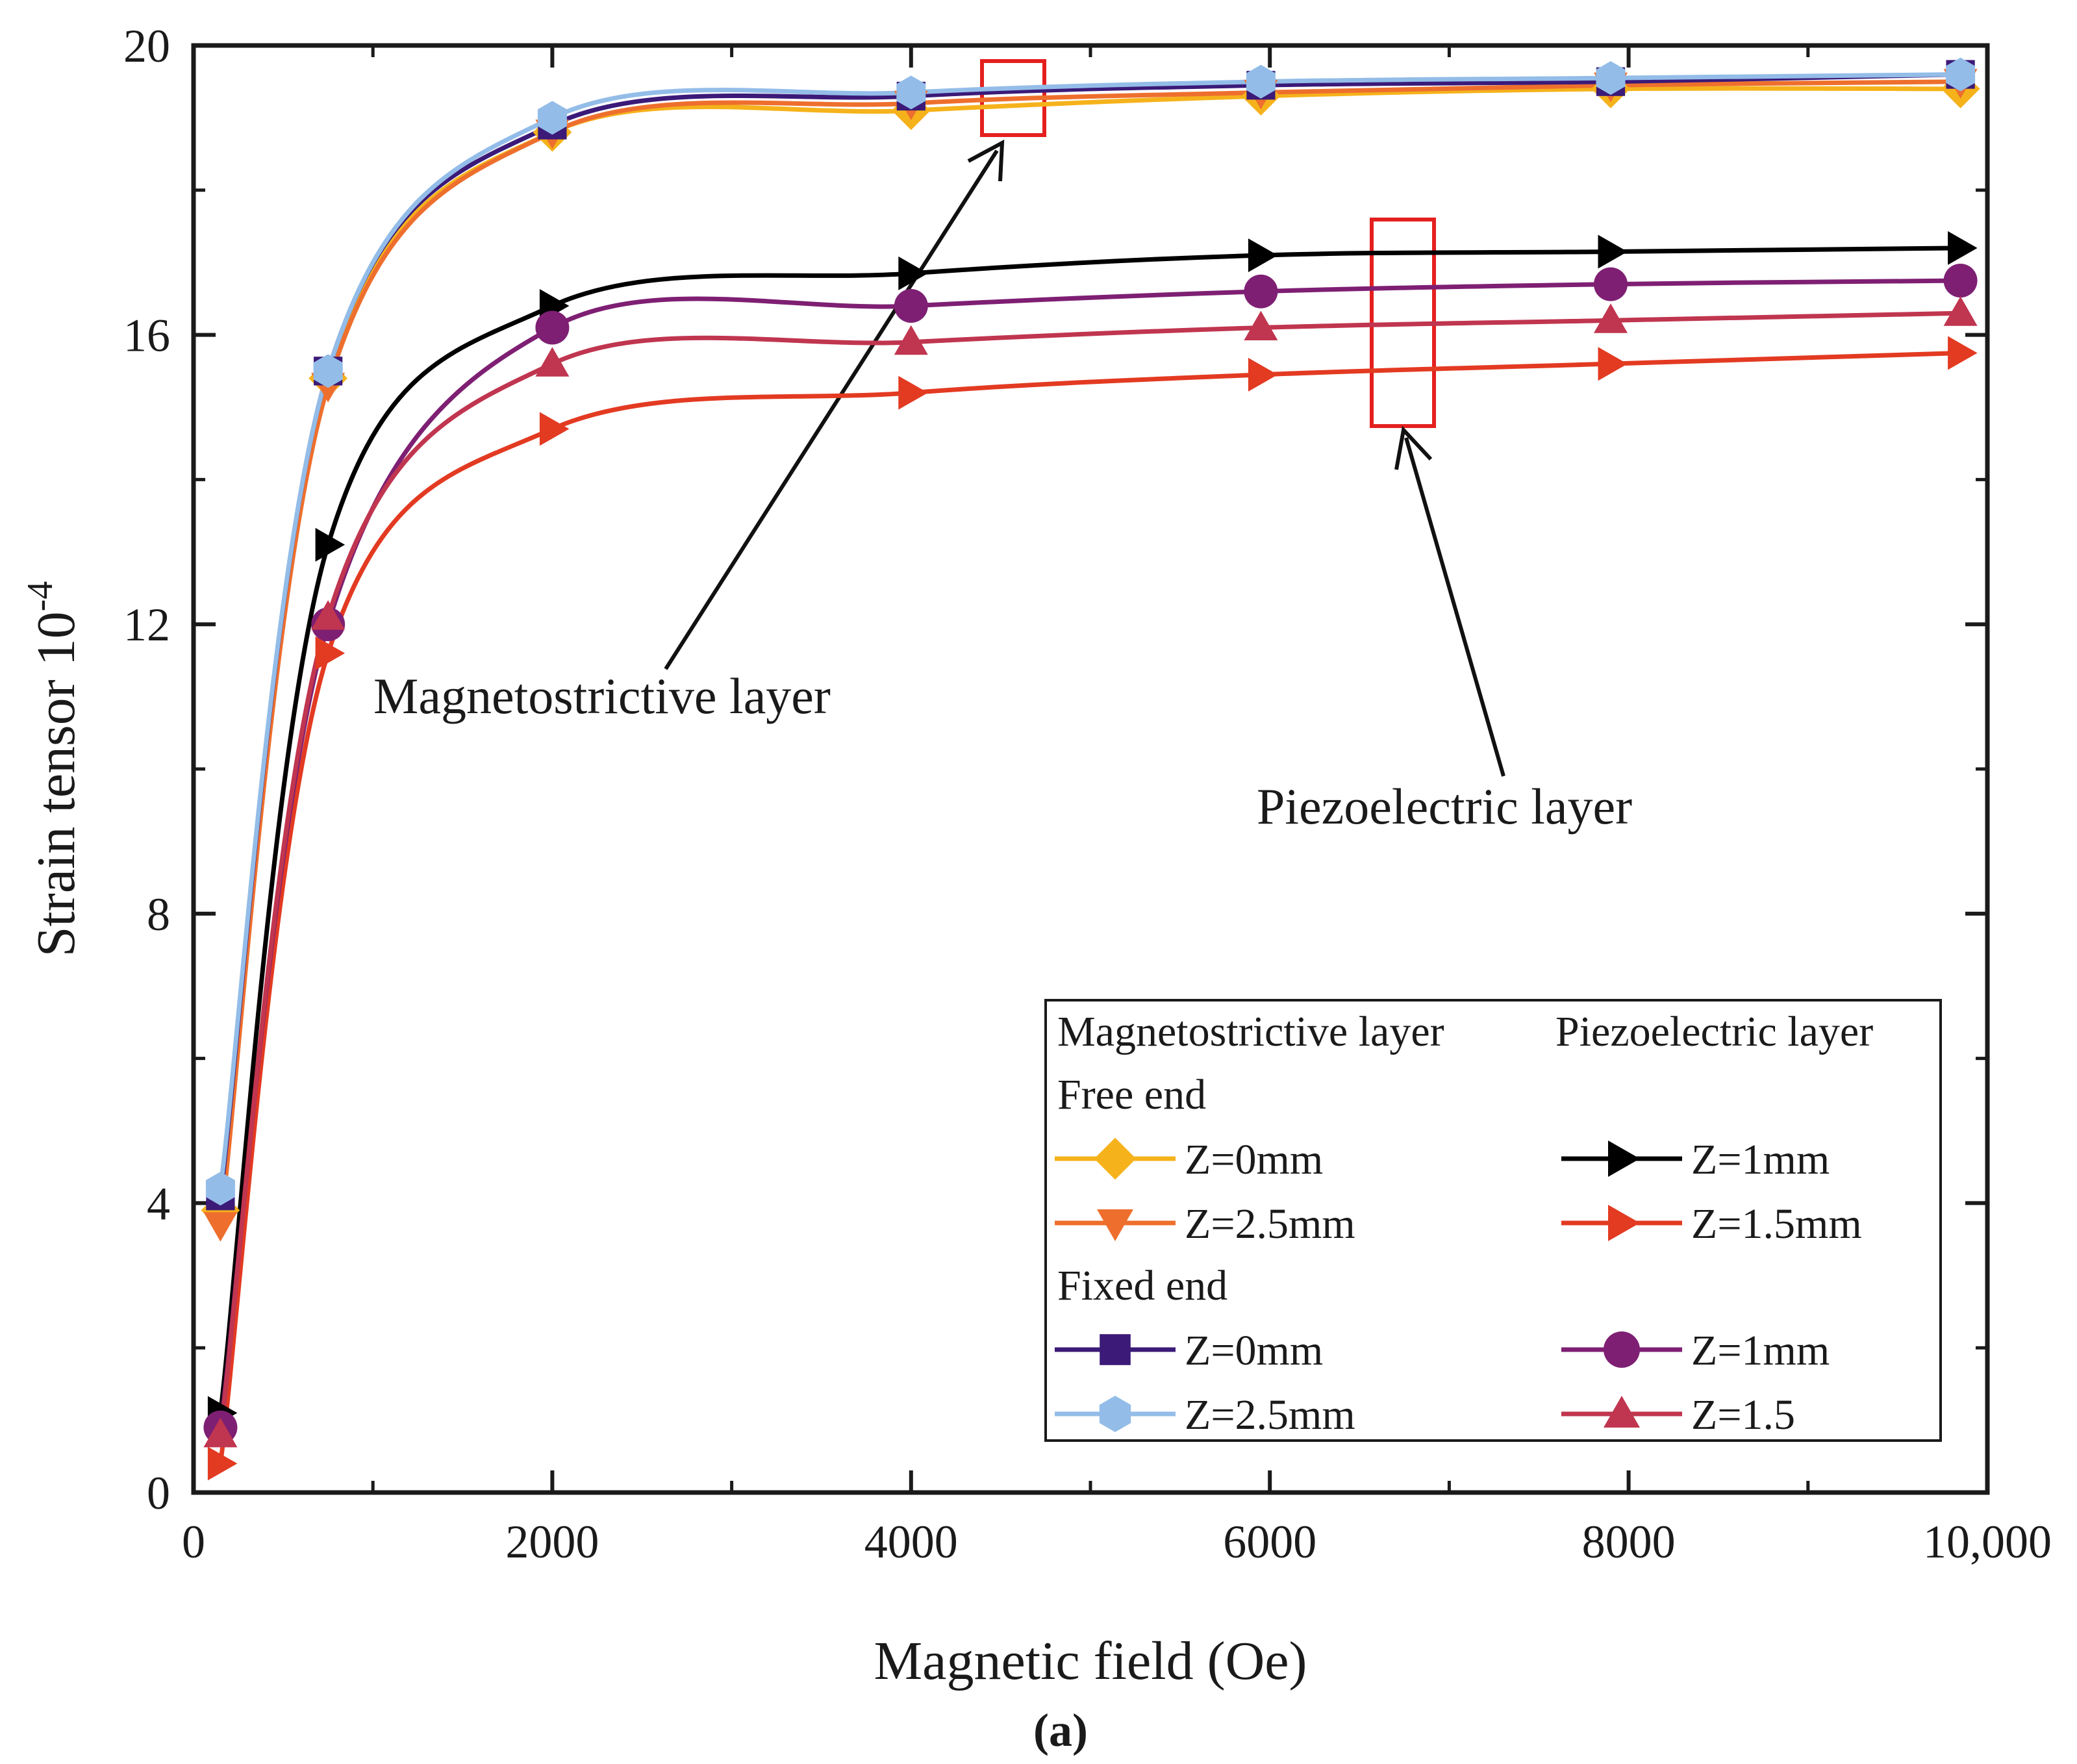 The height and width of the screenshot is (1764, 2077). Describe the element at coordinates (1142, 1285) in the screenshot. I see `legend-group-fixed-end: Fixed end` at that location.